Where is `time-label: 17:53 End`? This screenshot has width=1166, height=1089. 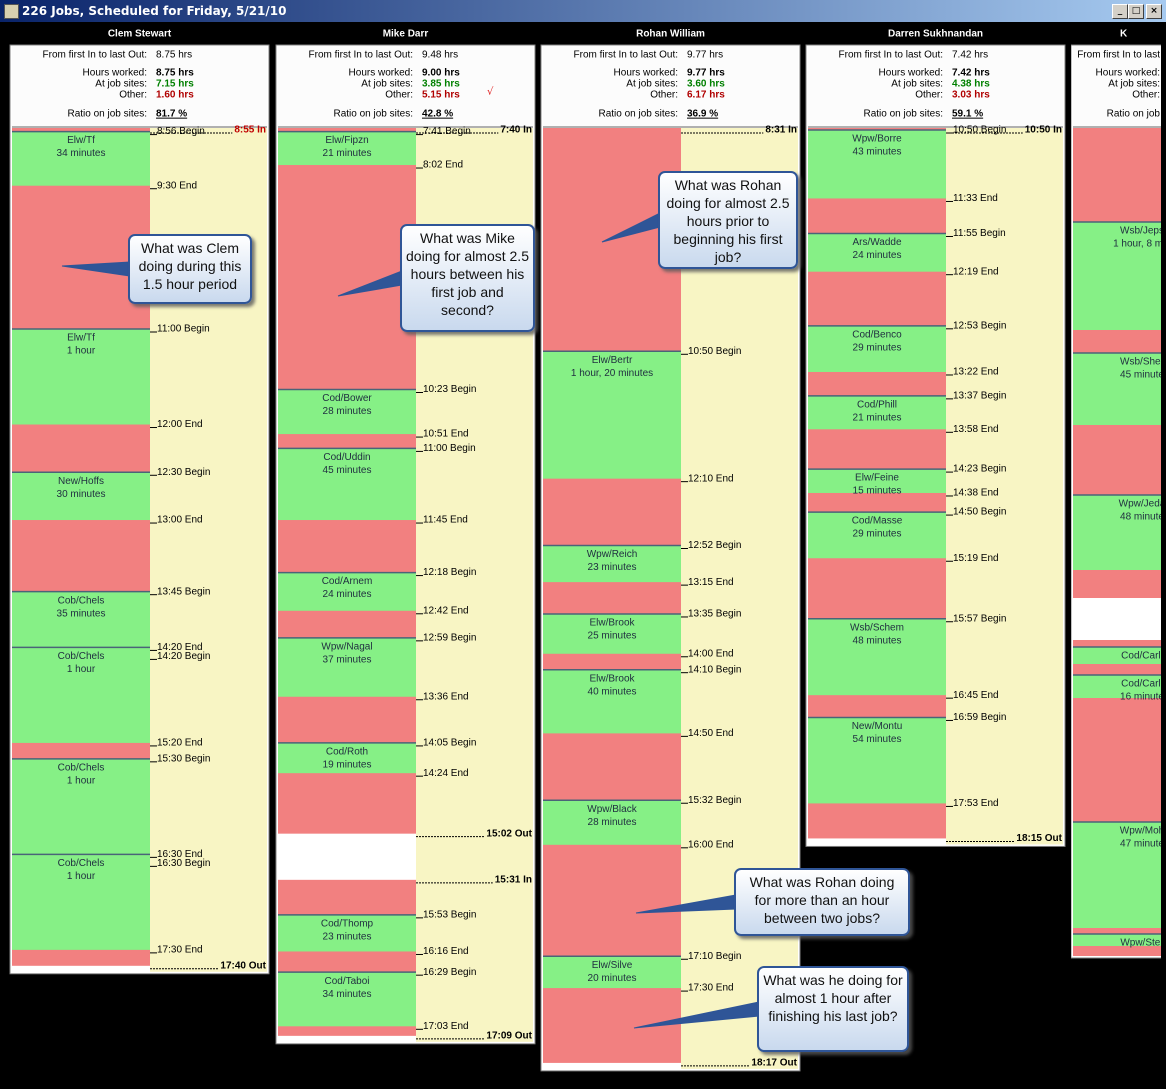 time-label: 17:53 End is located at coordinates (976, 803).